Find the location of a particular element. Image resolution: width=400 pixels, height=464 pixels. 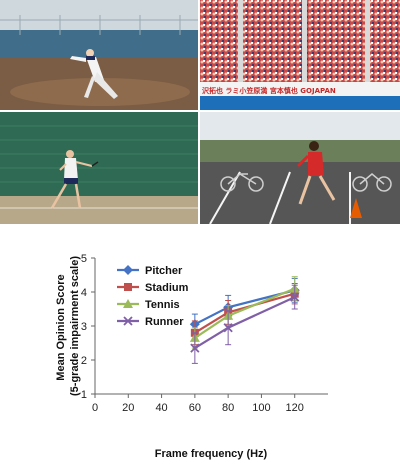

x-tick-label: 80 is located at coordinates (228, 408).